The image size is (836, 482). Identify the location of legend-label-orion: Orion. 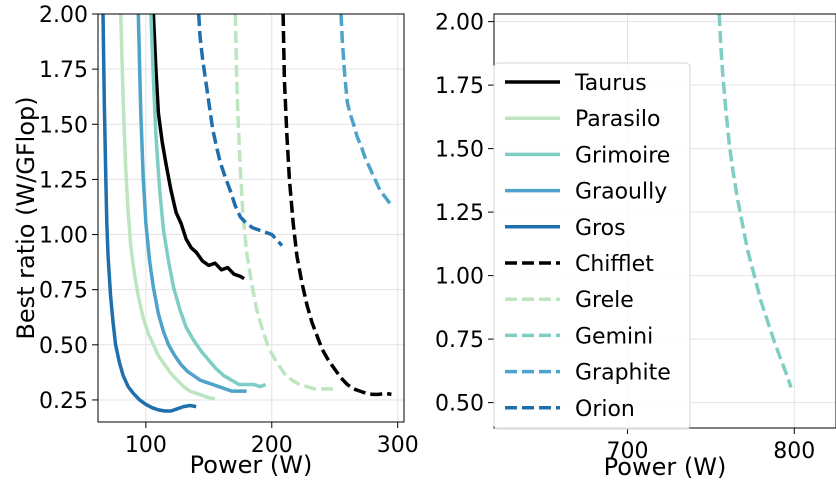
(605, 409).